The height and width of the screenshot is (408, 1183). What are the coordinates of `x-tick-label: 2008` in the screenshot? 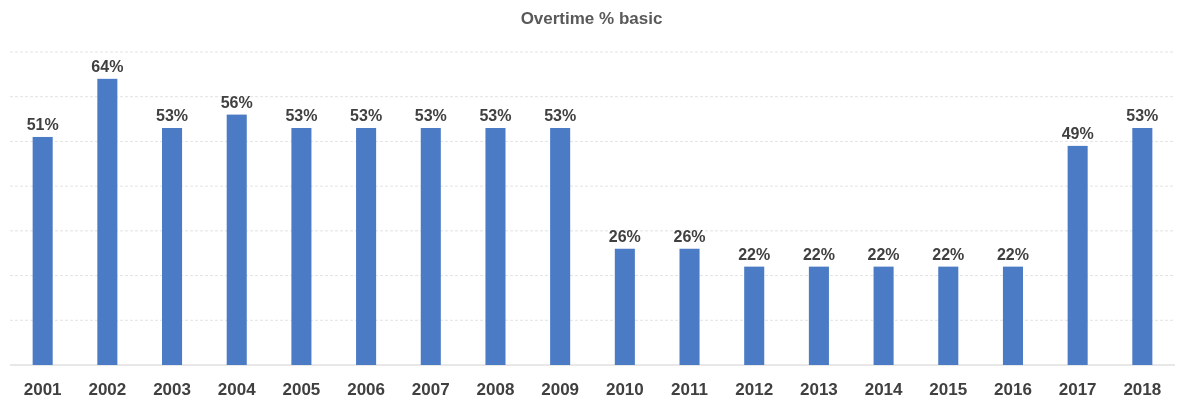 It's located at (495, 389).